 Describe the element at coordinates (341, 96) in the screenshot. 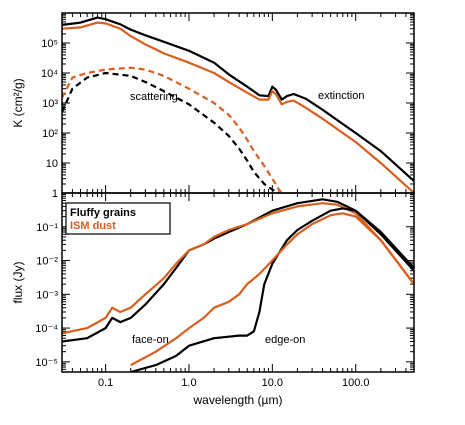

I see `top-annotation: extinction` at that location.